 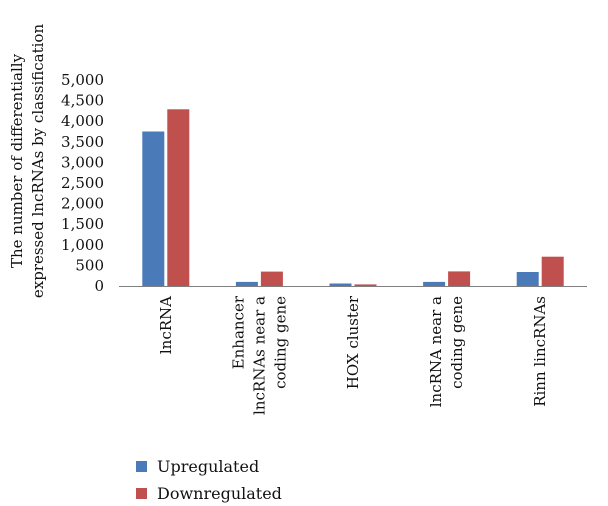 What do you see at coordinates (259, 355) in the screenshot?
I see `category-label: lncRNAs near a` at bounding box center [259, 355].